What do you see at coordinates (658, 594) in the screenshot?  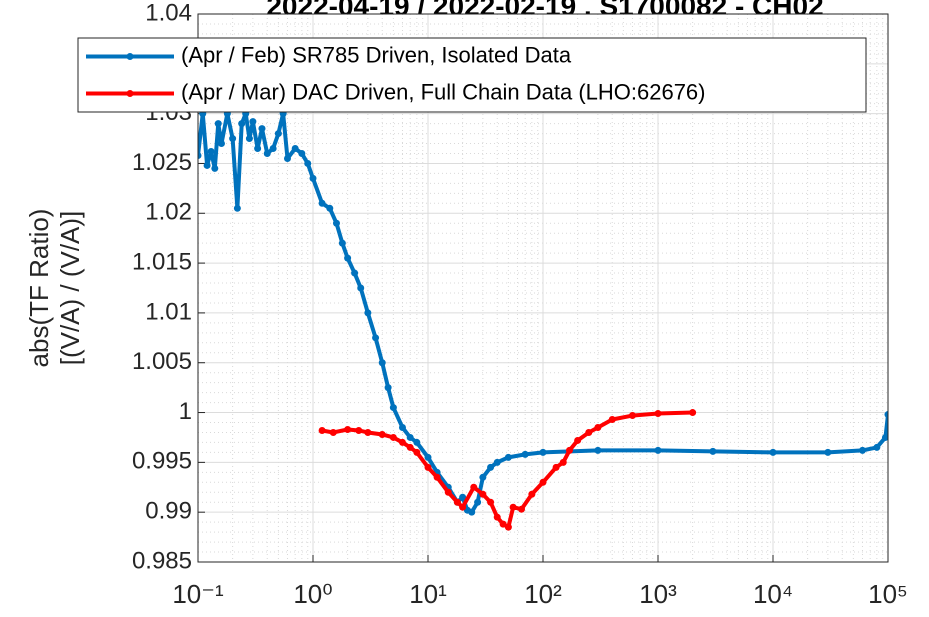 I see `x-tick-label: 10³` at bounding box center [658, 594].